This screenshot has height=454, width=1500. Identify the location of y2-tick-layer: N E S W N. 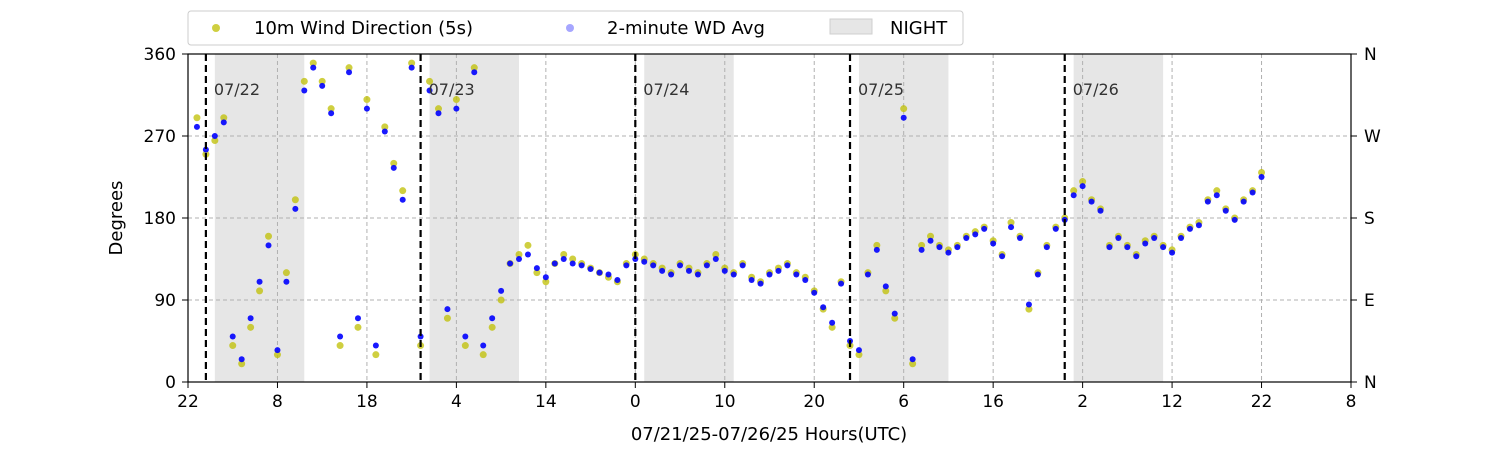
(1366, 219).